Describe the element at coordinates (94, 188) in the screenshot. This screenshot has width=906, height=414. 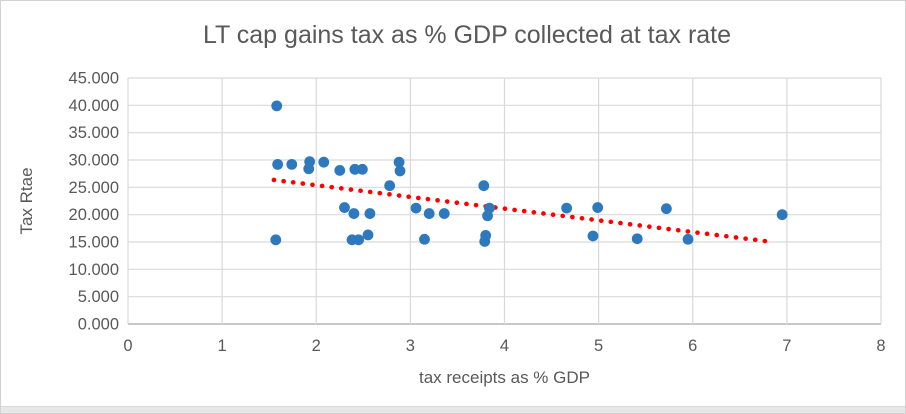
I see `y-tick-label: 25.000` at that location.